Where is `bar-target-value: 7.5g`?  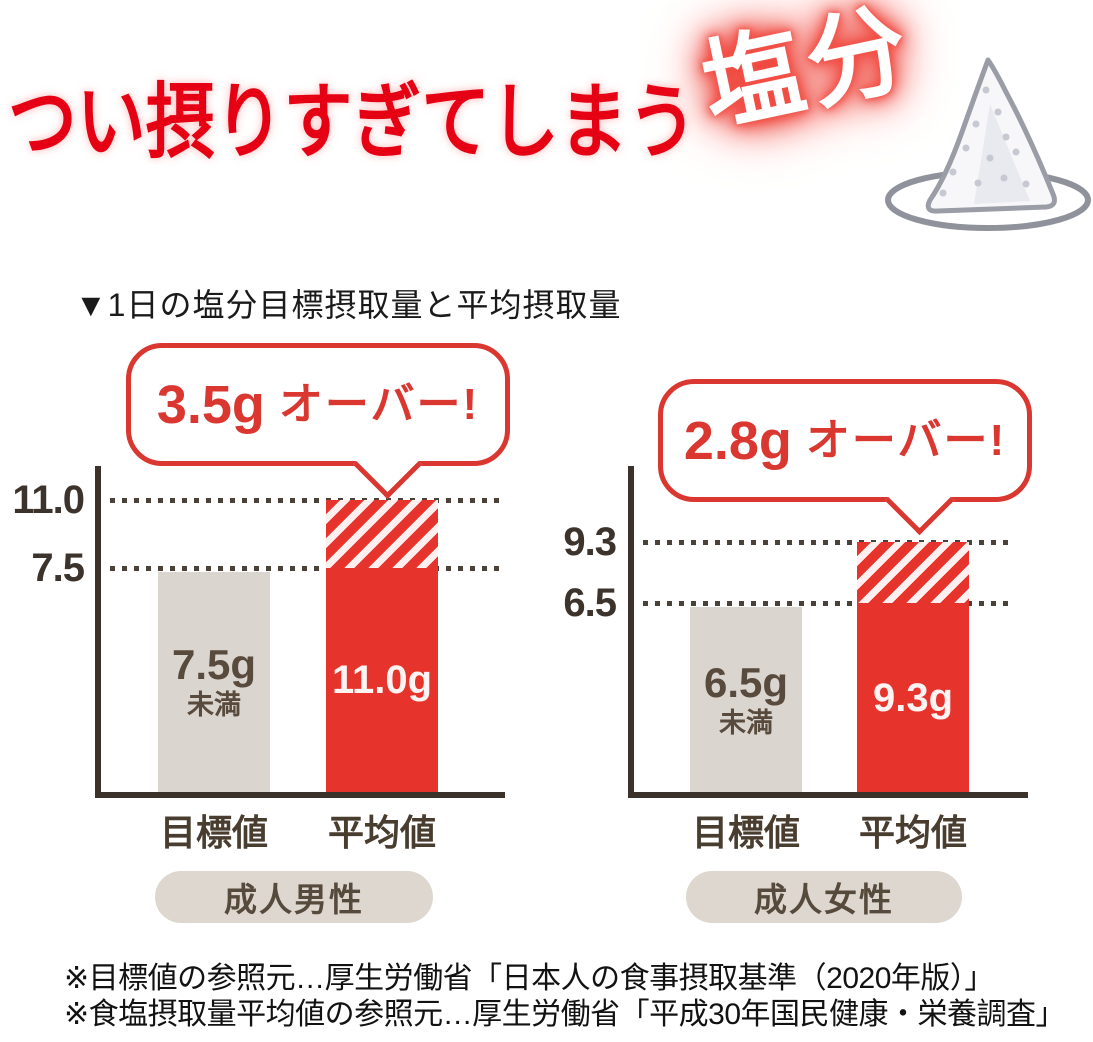 bar-target-value: 7.5g is located at coordinates (214, 665).